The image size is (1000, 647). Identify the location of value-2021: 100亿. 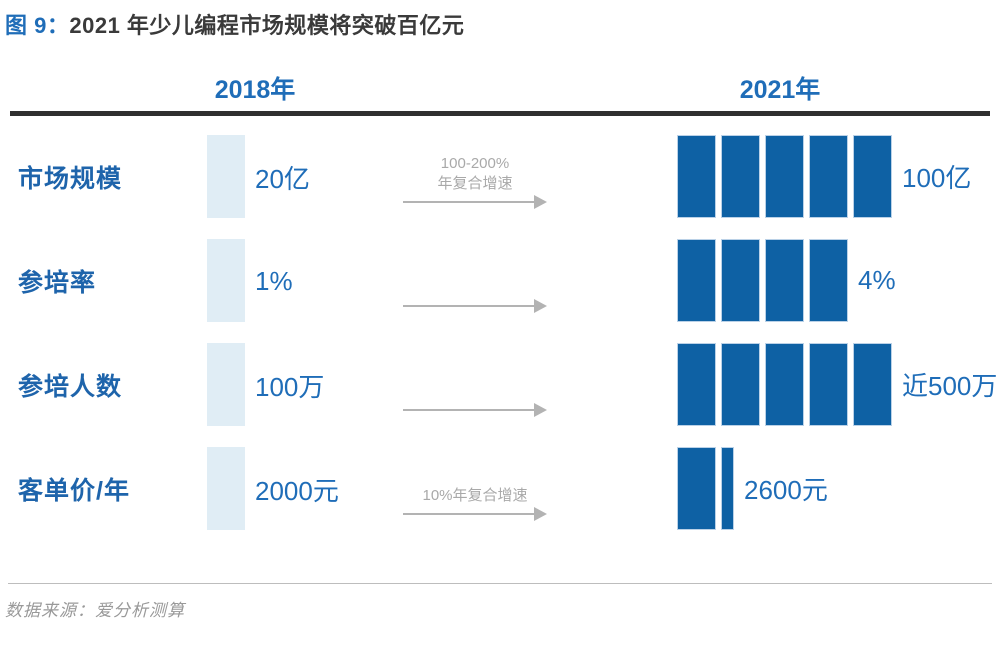
(937, 178).